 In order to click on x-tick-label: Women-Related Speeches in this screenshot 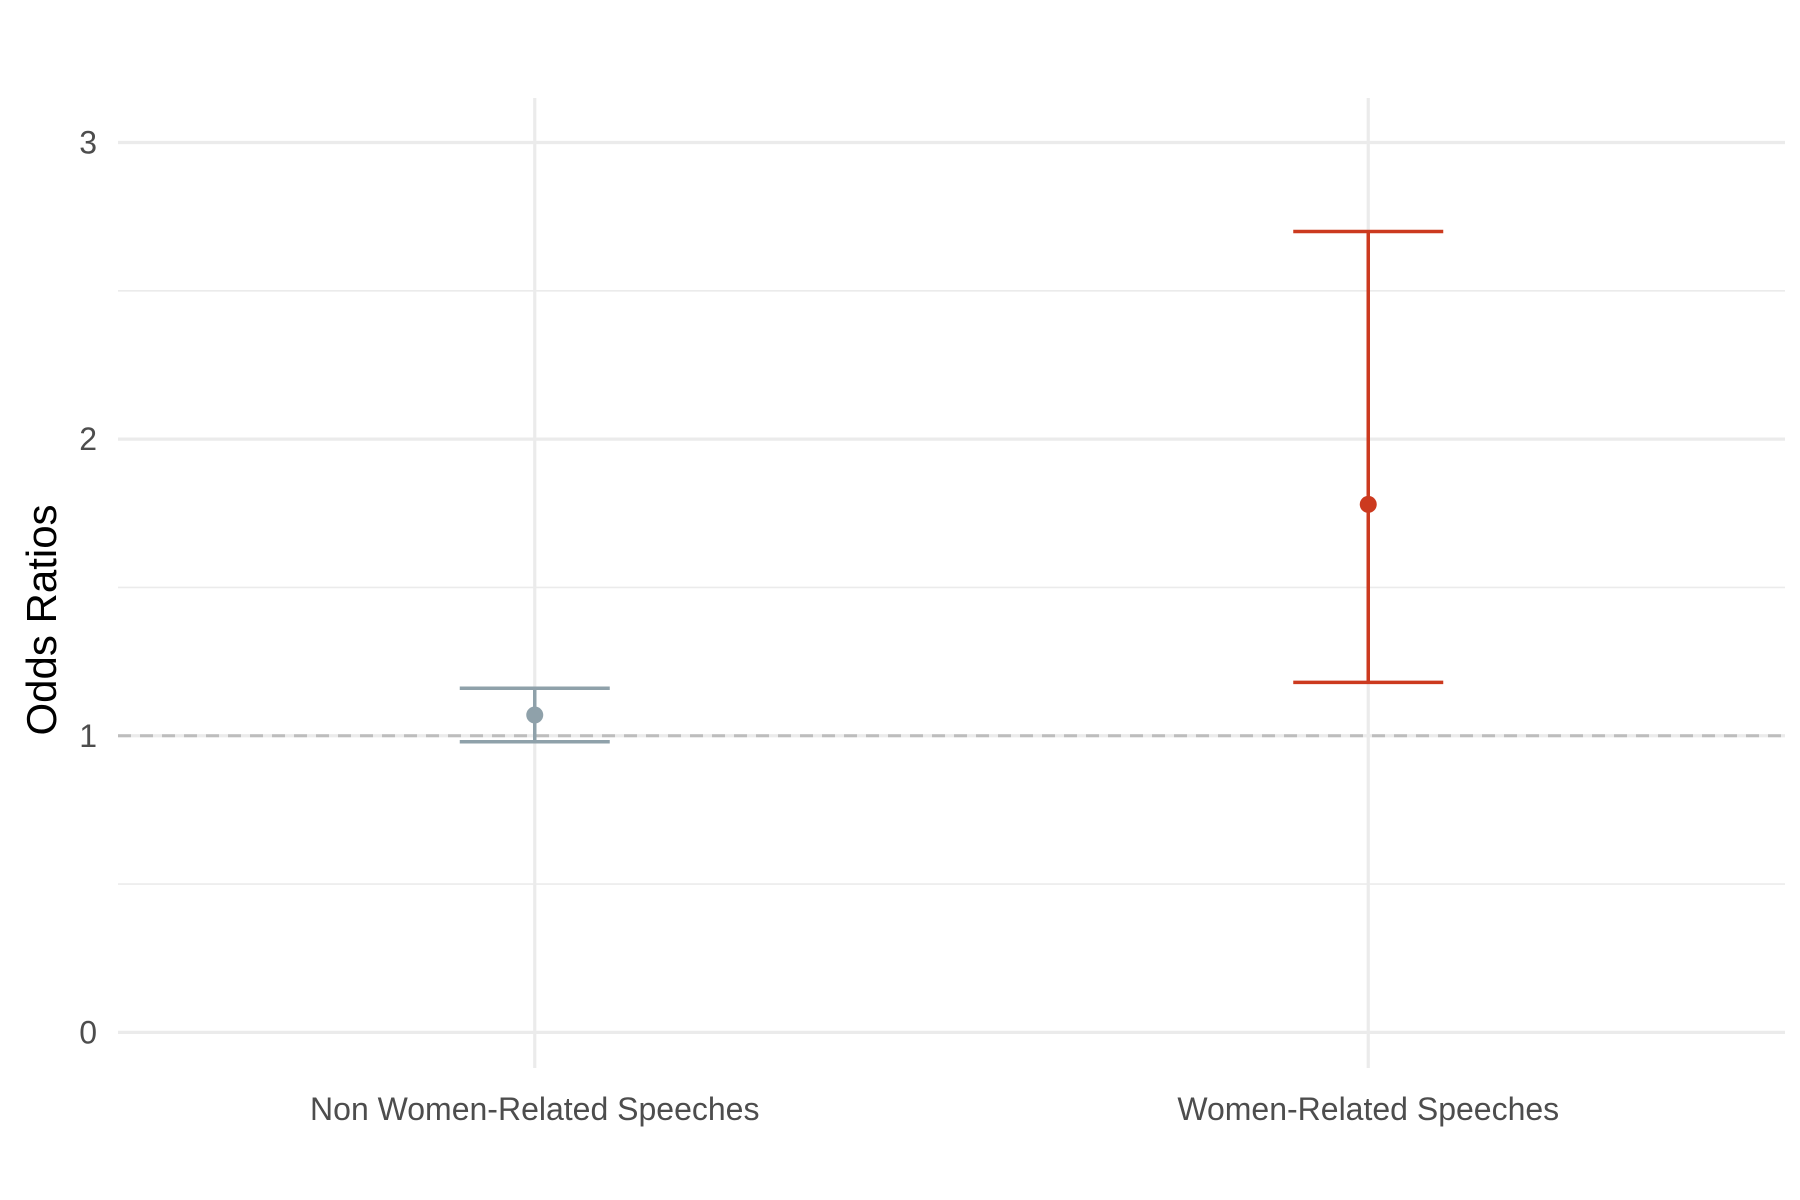, I will do `click(1368, 1109)`.